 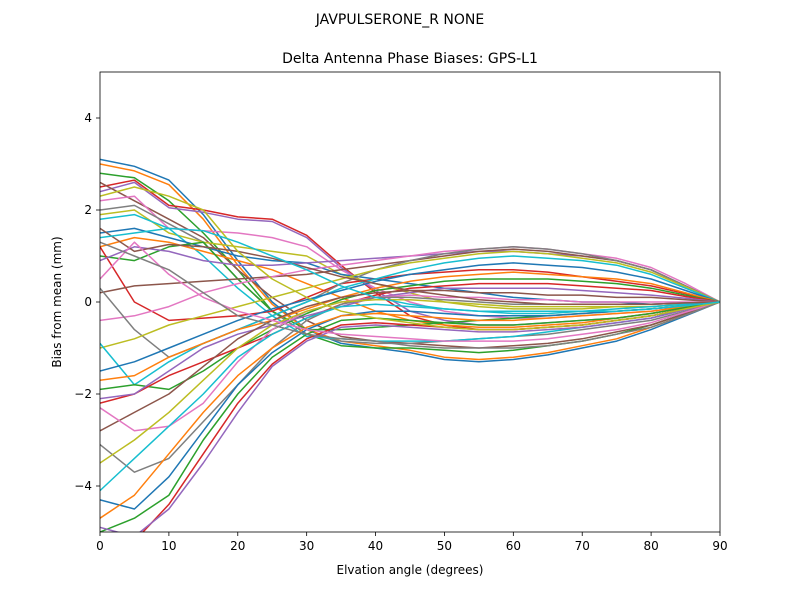 What do you see at coordinates (83, 394) in the screenshot?
I see `y-tick-label: −2` at bounding box center [83, 394].